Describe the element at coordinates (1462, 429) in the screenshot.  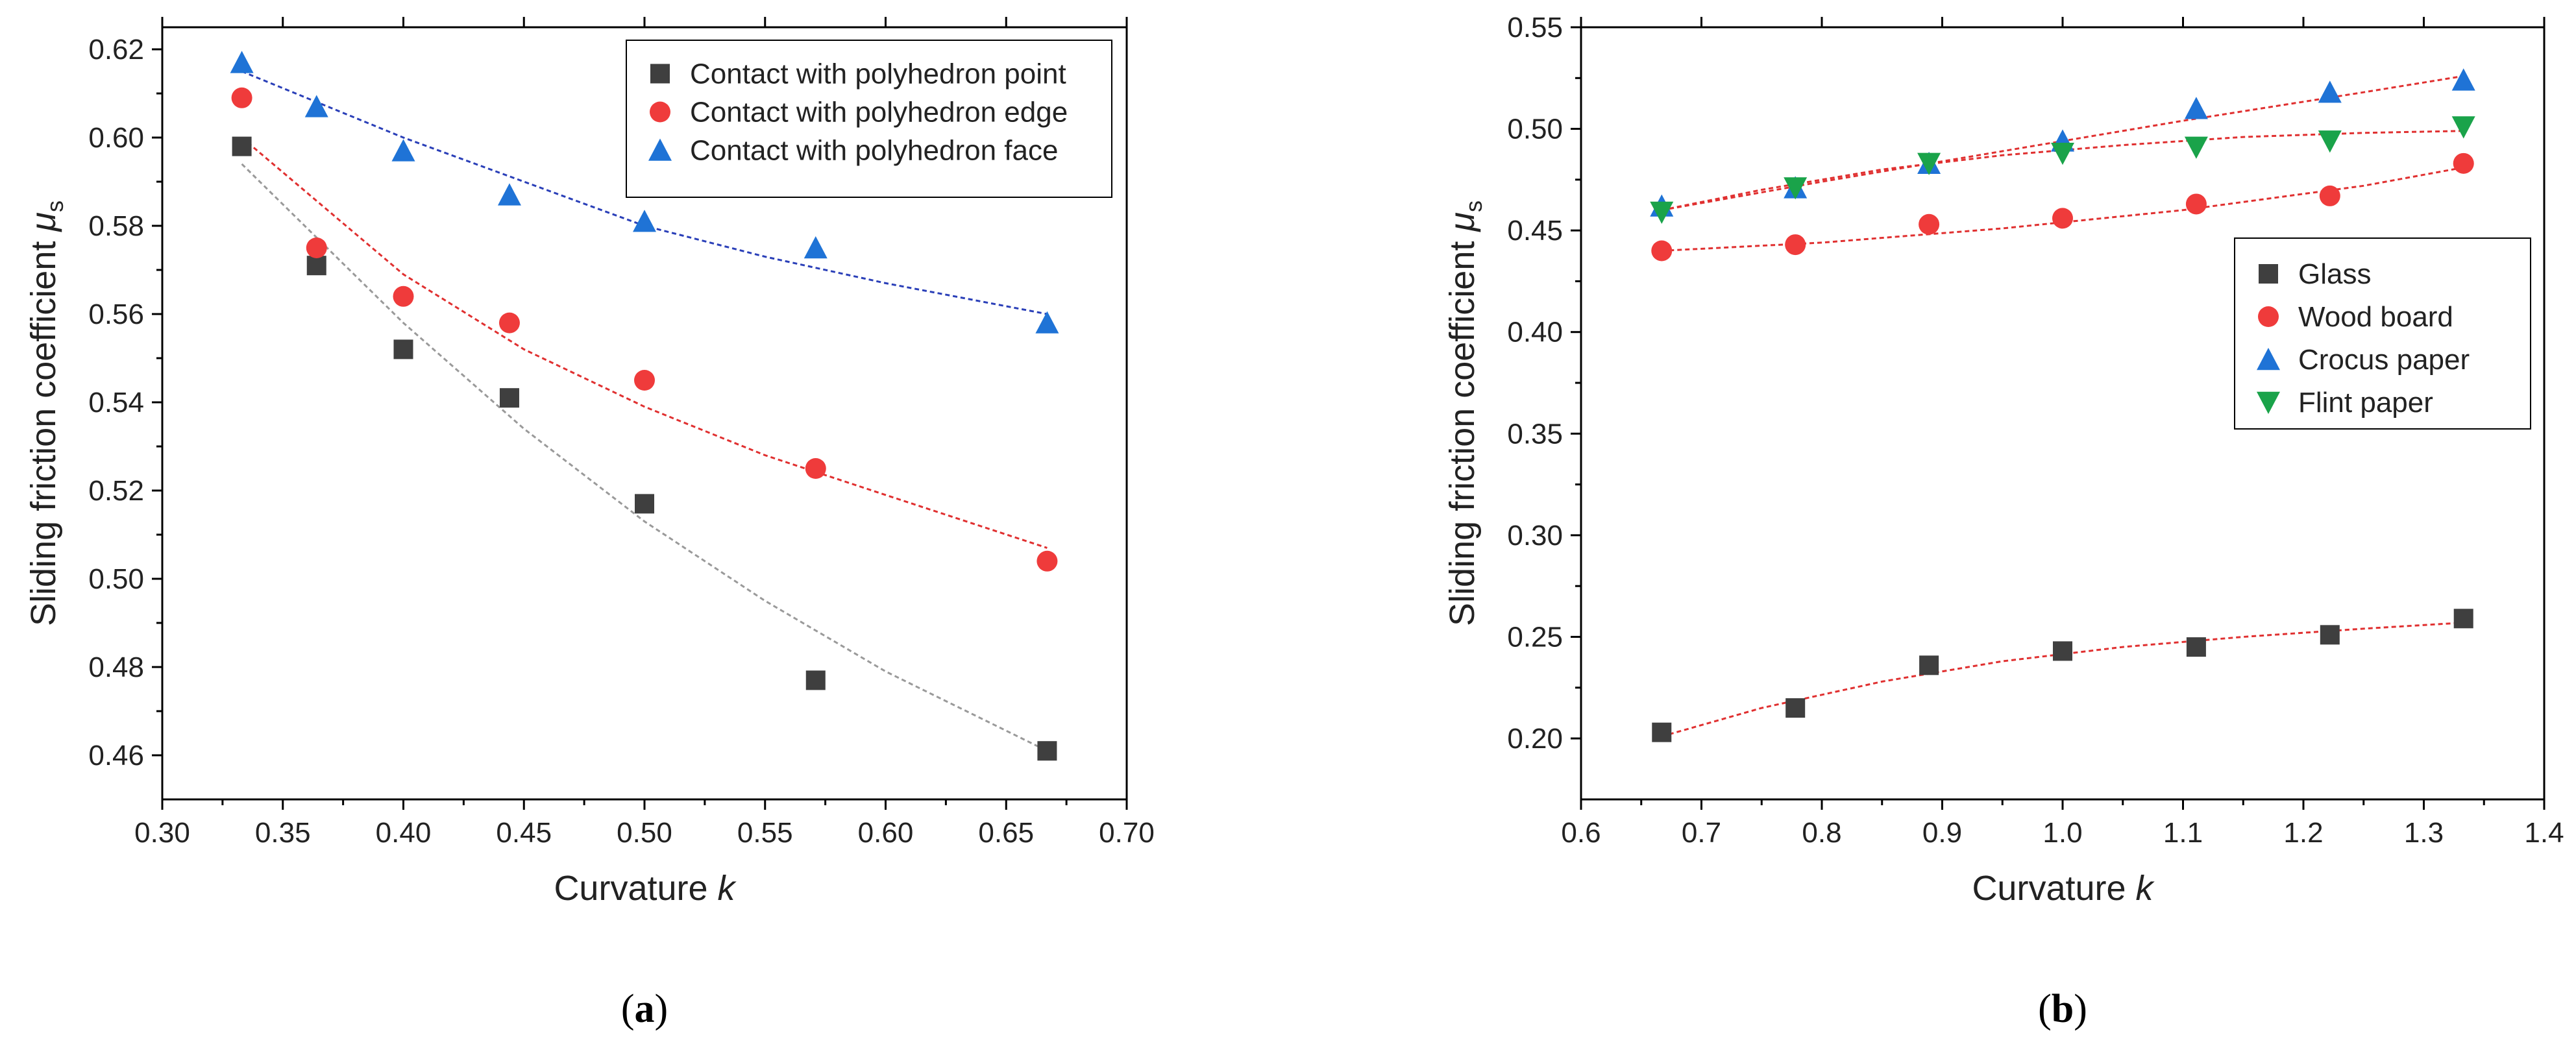
I see `y-axis-title-text: Sliding friction coefficient` at that location.